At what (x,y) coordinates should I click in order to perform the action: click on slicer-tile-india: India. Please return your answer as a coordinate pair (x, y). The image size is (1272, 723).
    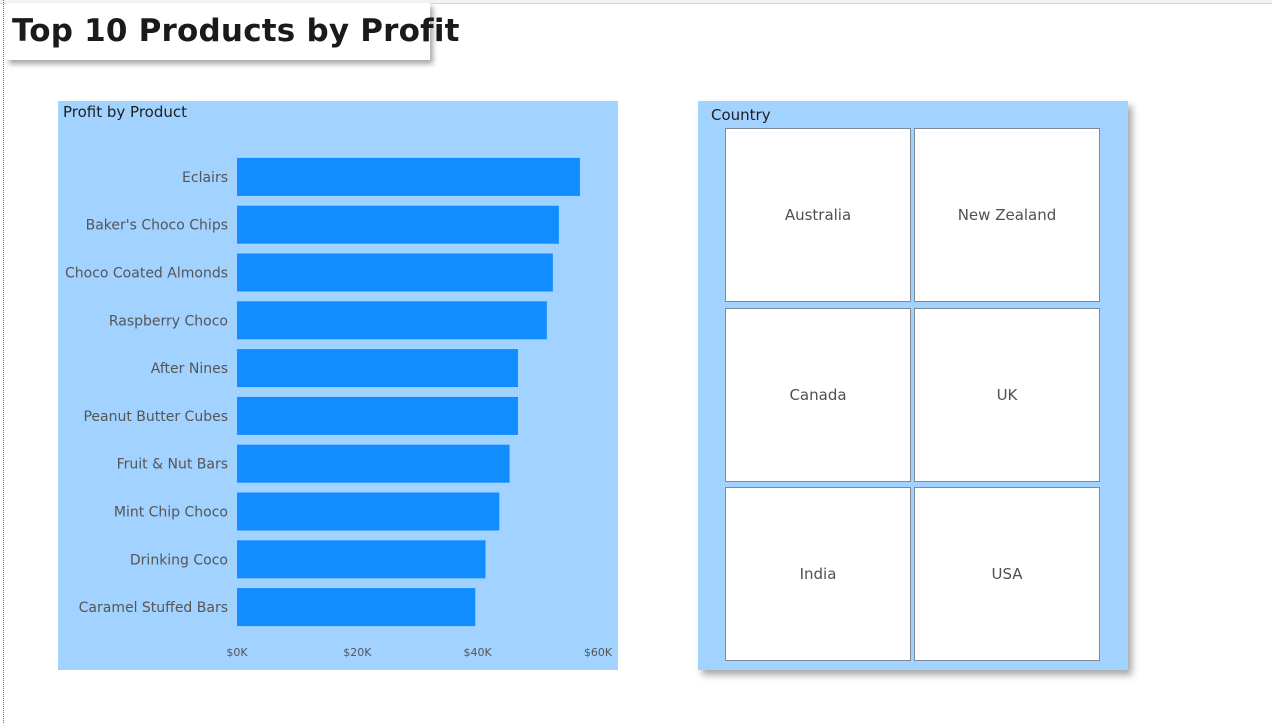
    Looking at the image, I should click on (818, 574).